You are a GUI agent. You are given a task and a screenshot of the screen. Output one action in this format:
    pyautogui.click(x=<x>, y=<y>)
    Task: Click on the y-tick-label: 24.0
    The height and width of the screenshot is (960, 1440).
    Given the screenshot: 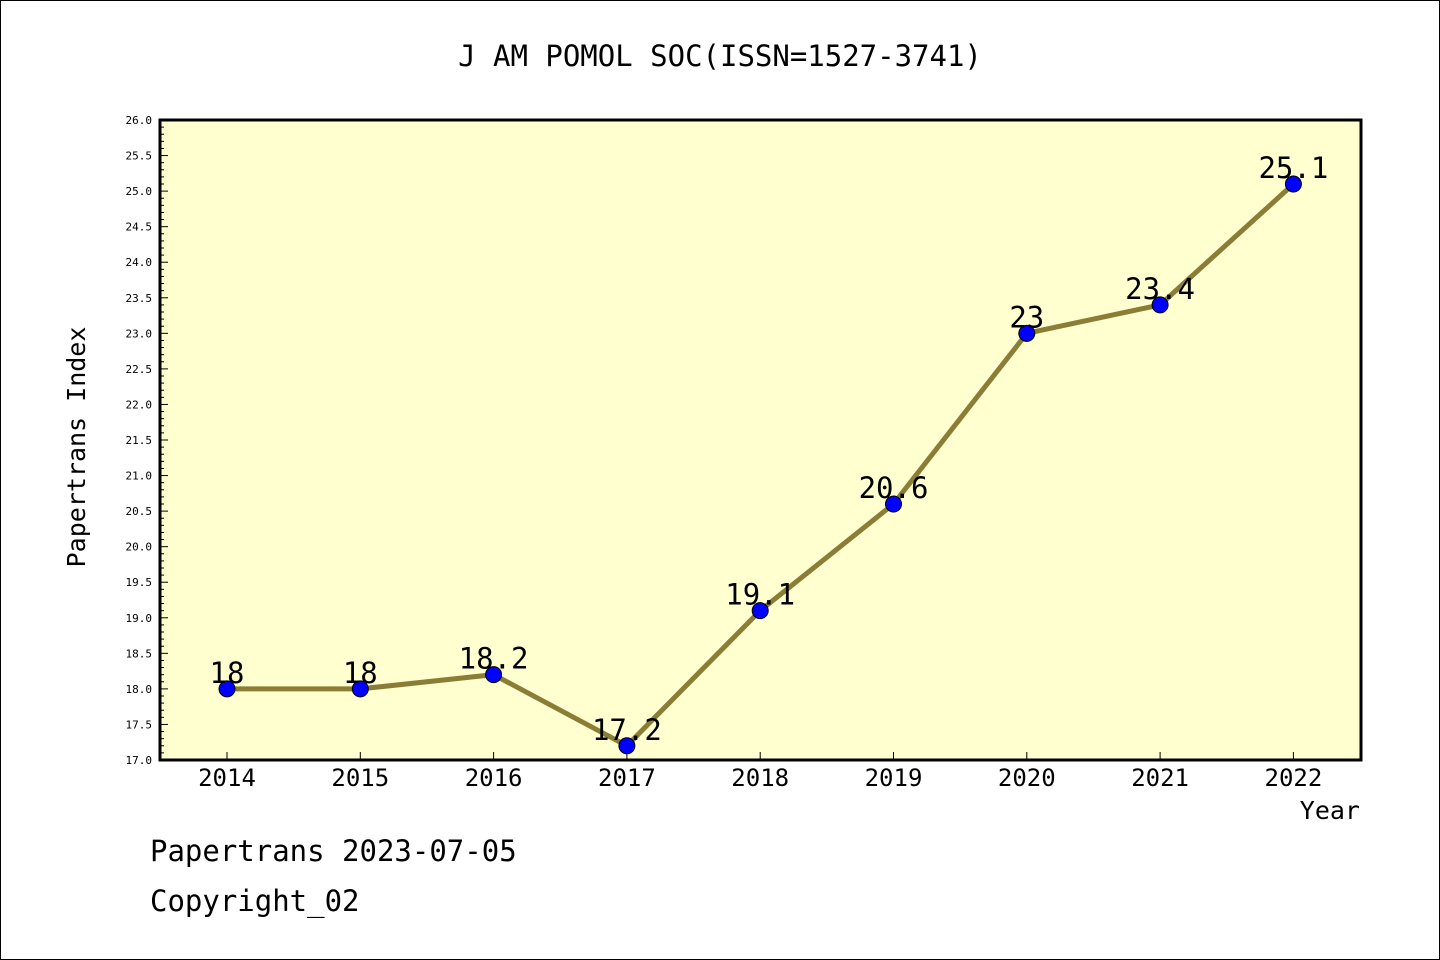 What is the action you would take?
    pyautogui.click(x=139, y=262)
    